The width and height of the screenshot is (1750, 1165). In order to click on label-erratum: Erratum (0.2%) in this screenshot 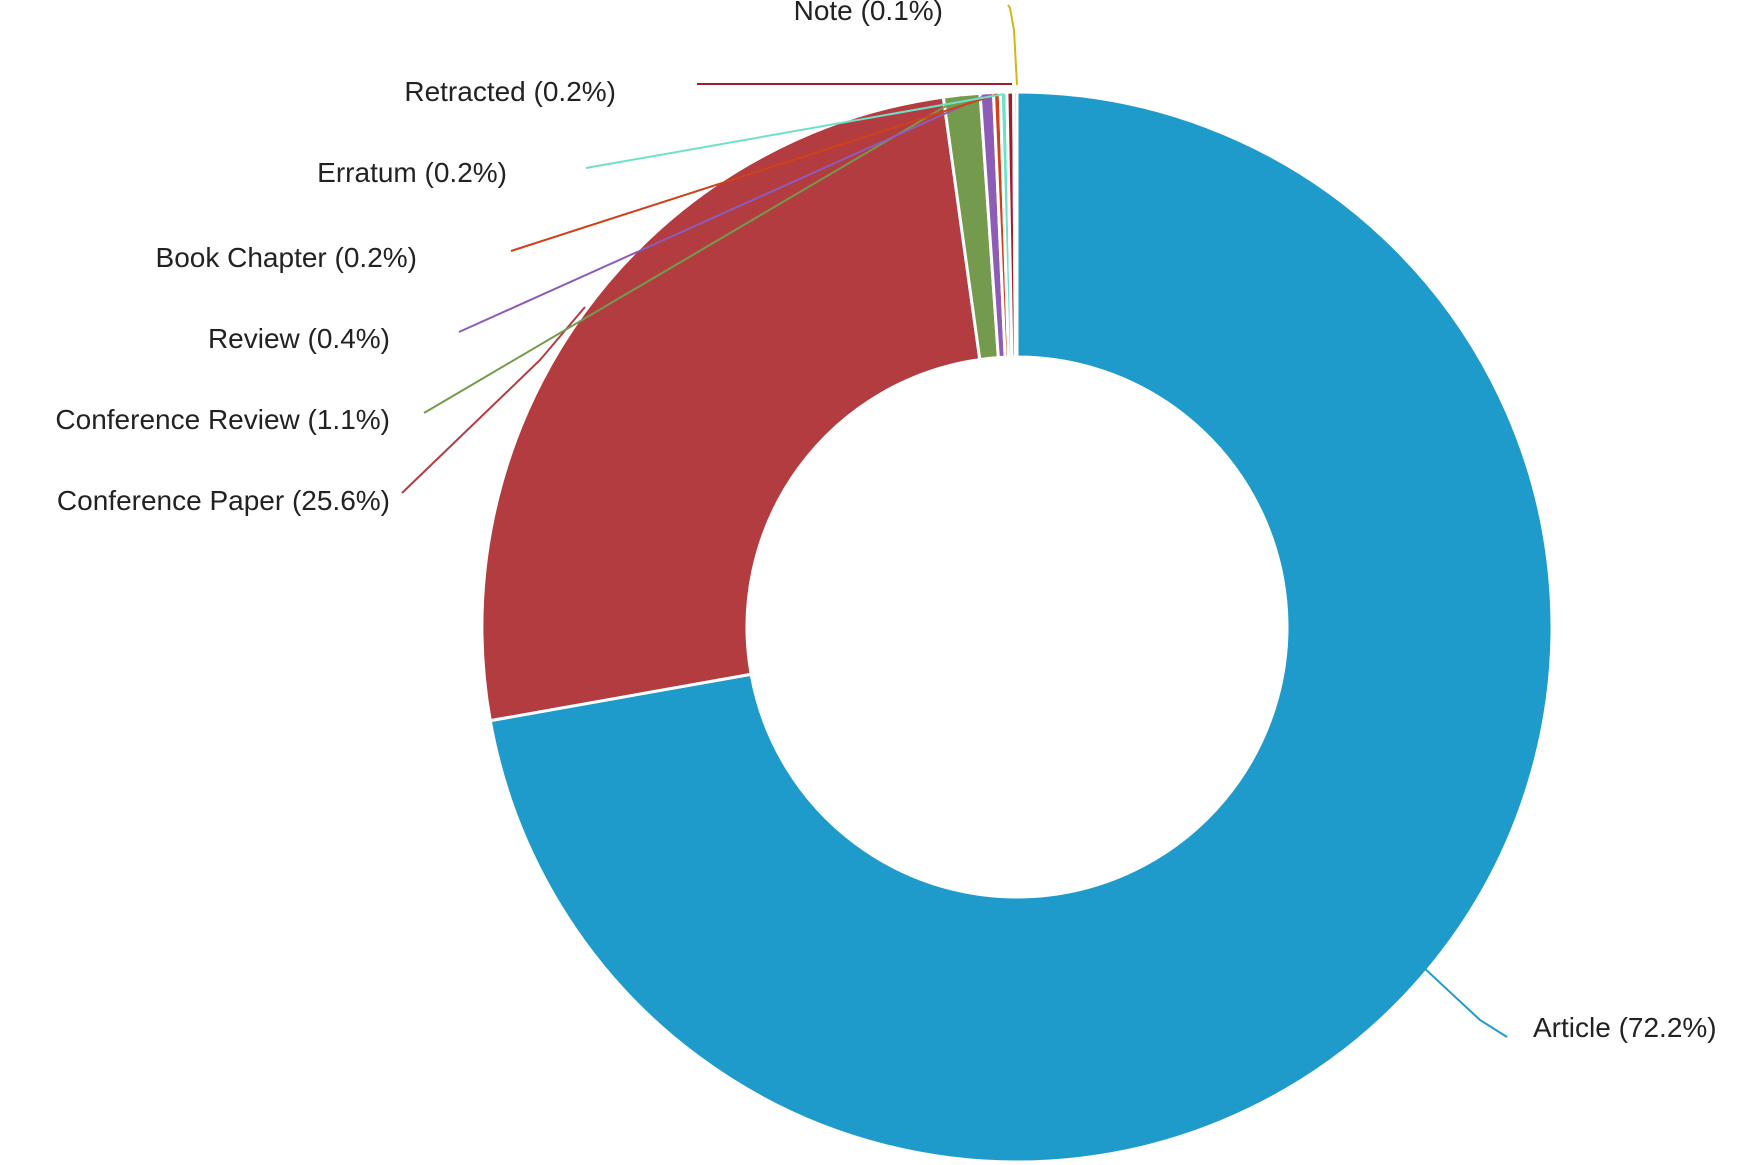, I will do `click(412, 172)`.